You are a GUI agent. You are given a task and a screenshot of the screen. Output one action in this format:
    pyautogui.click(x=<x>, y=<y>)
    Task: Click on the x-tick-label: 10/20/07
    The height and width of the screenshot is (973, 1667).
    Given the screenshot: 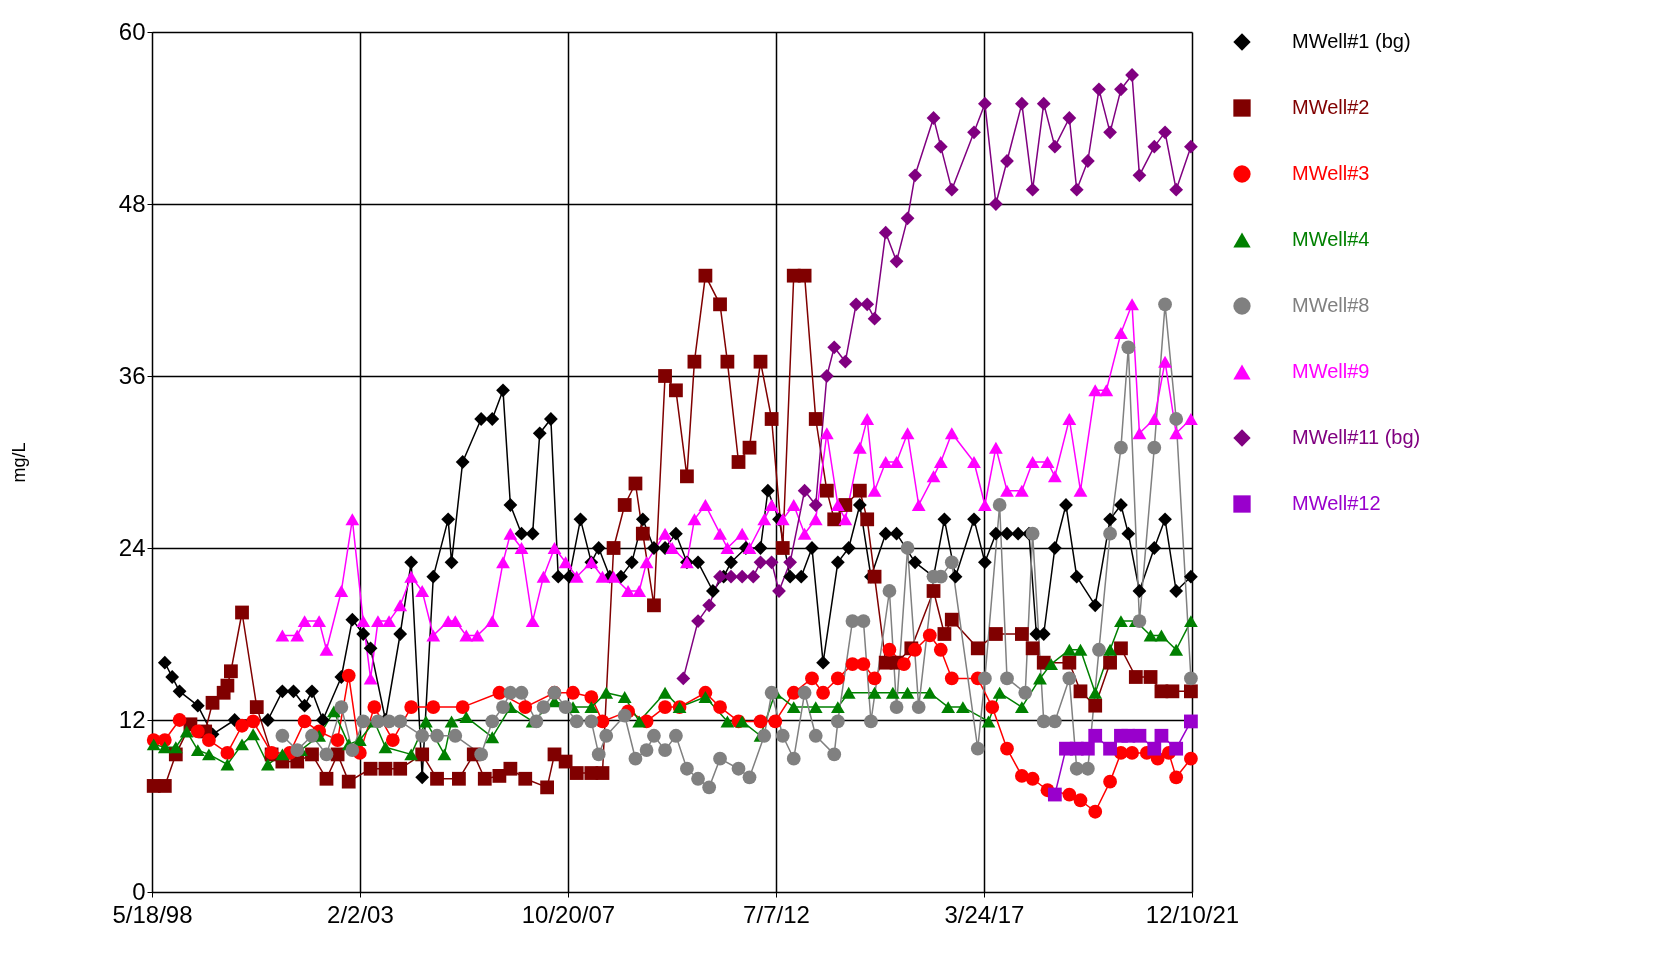 What is the action you would take?
    pyautogui.click(x=568, y=914)
    